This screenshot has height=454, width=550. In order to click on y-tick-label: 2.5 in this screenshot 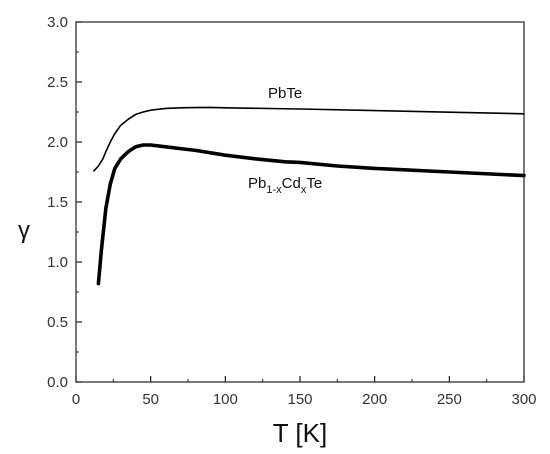, I will do `click(57, 82)`.